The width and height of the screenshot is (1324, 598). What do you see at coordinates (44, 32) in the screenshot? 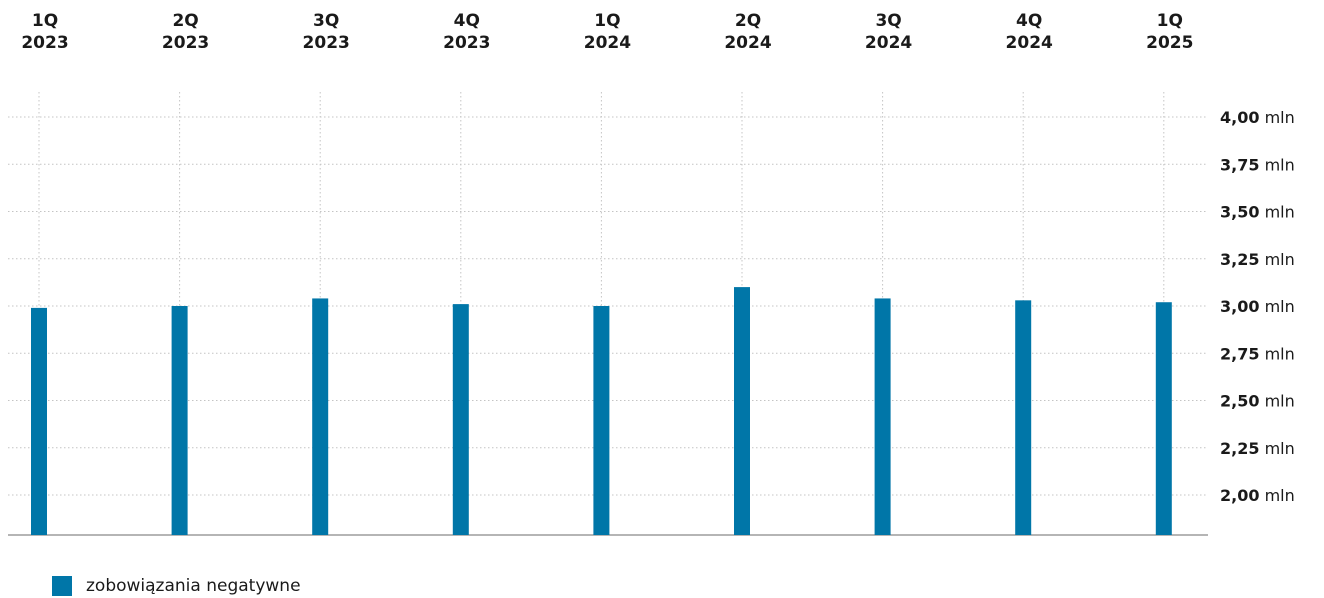
I see `x-tick-label: 1Q 2023` at bounding box center [44, 32].